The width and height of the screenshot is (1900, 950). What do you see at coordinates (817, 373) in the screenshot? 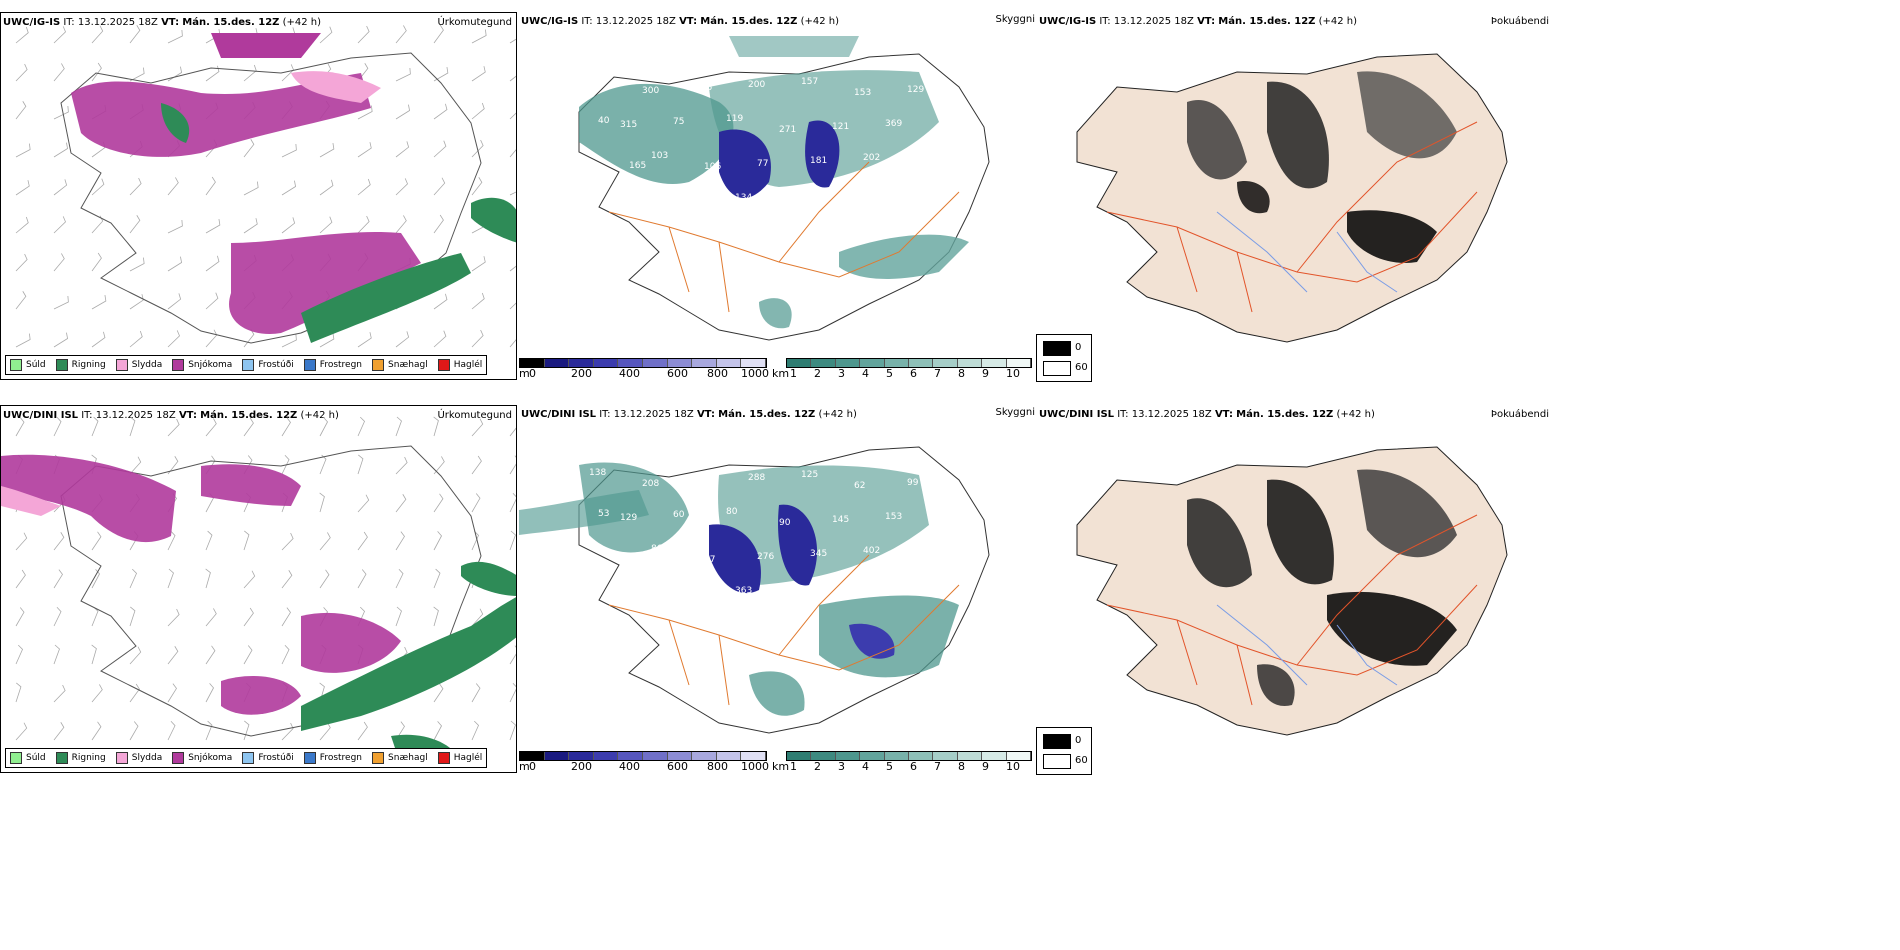
I see `colorbar-tick: 2` at bounding box center [817, 373].